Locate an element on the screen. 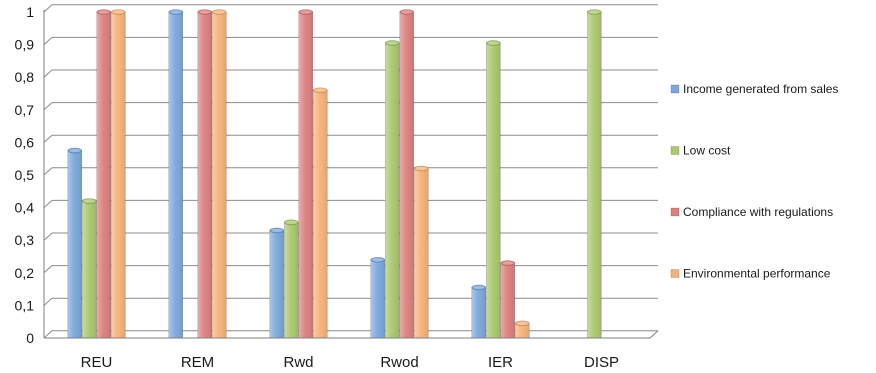 This screenshot has width=876, height=373. x-category-label: Rwd is located at coordinates (298, 362).